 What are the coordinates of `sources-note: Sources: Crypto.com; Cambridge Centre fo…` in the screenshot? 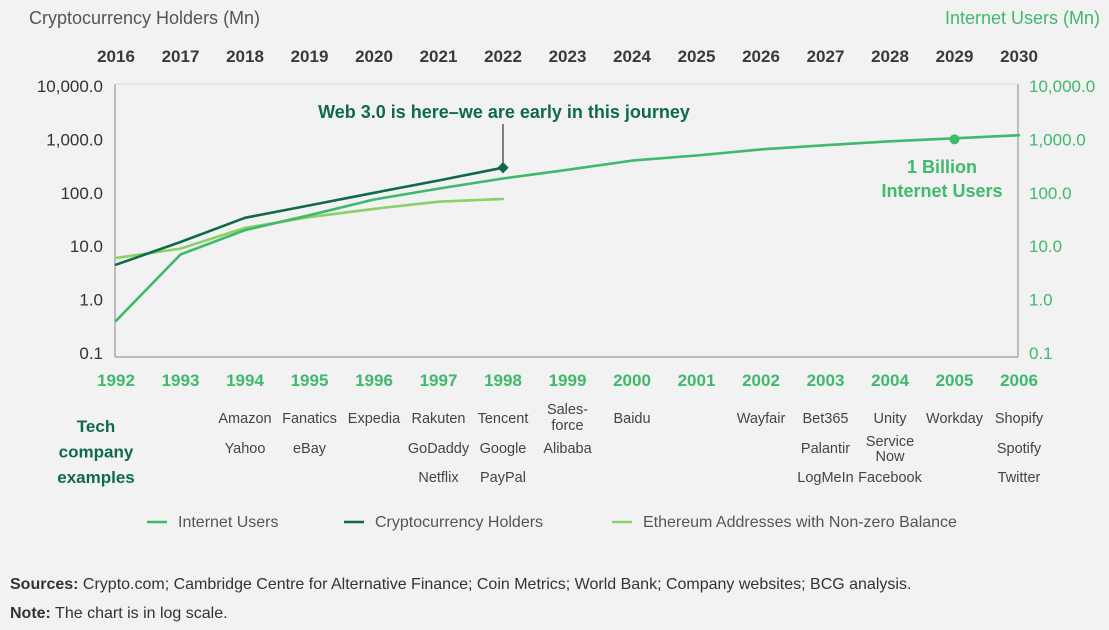 It's located at (460, 585).